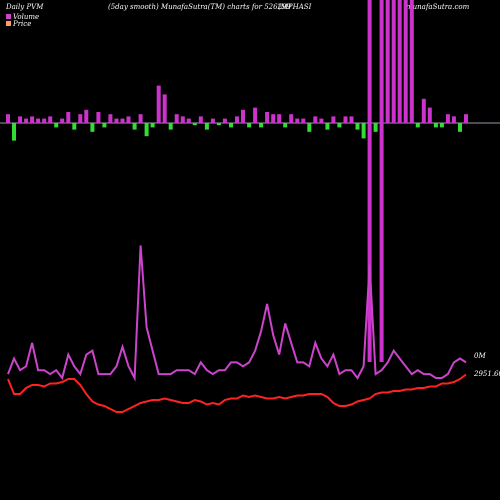 The width and height of the screenshot is (500, 500). What do you see at coordinates (26, 17) in the screenshot?
I see `legend-label-volume: Volume` at bounding box center [26, 17].